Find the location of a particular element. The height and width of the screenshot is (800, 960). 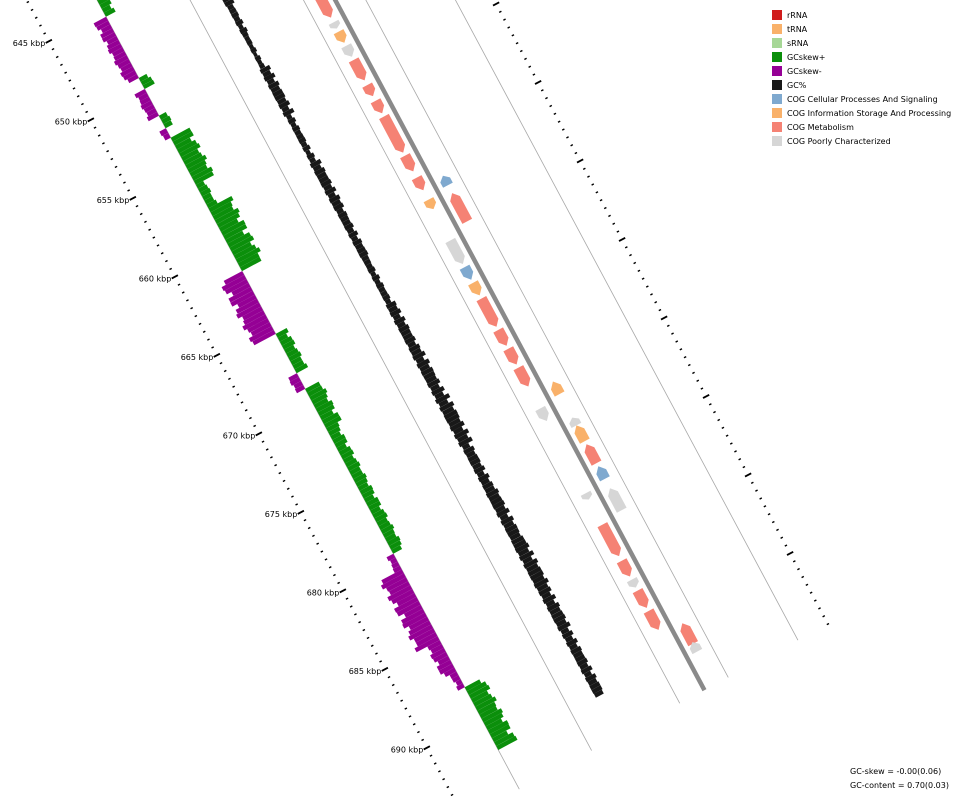

legend-label: sRNA is located at coordinates (798, 43).